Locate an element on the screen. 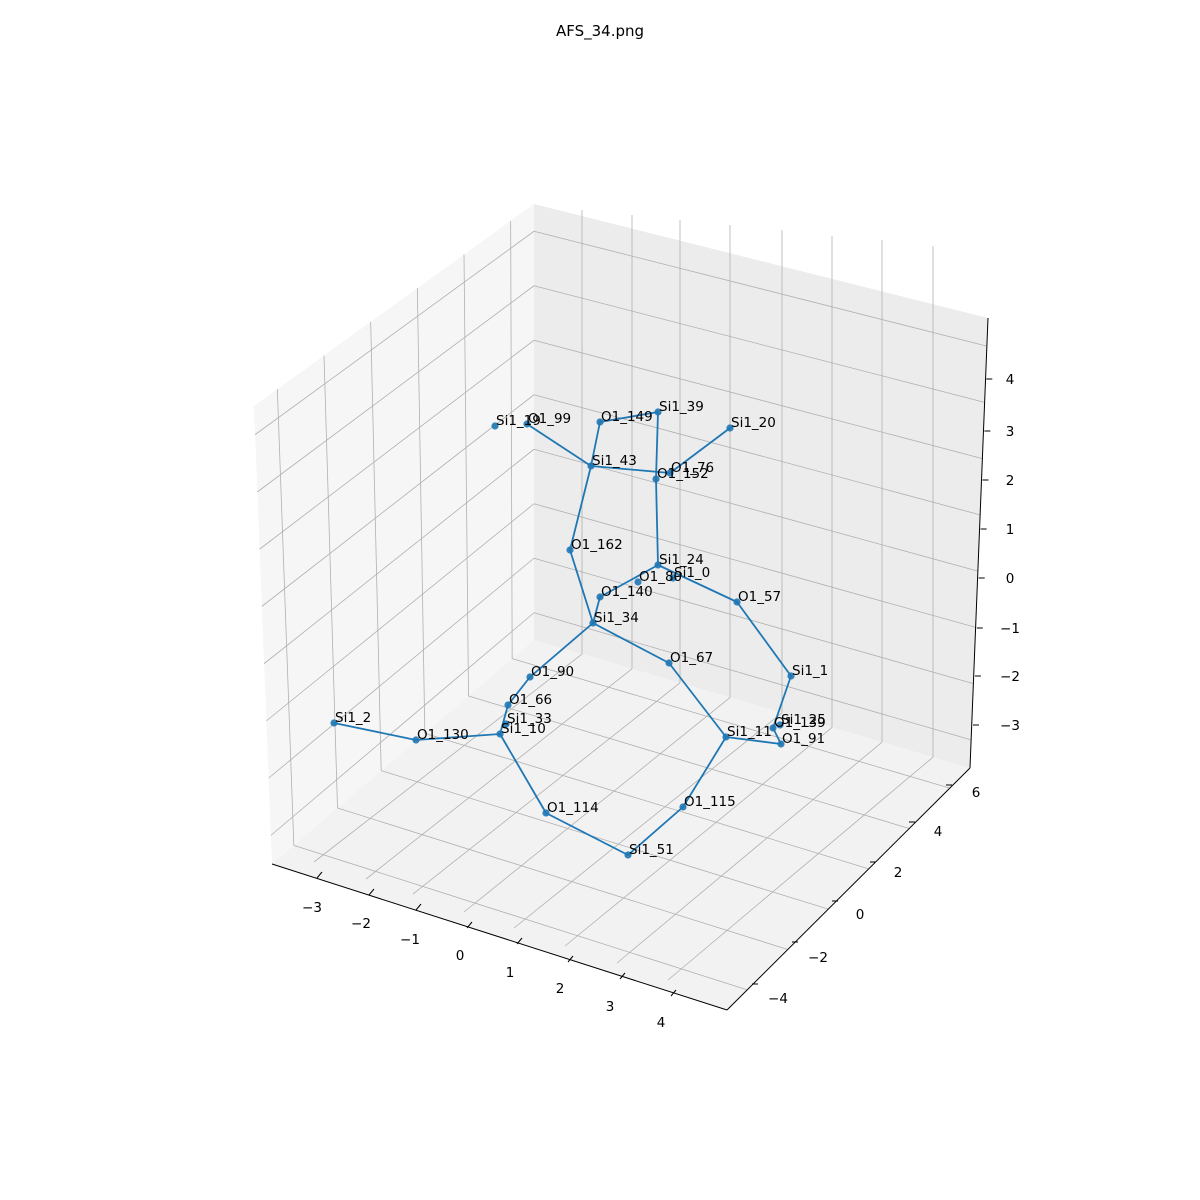  atom-label: O1_130 is located at coordinates (443, 735).